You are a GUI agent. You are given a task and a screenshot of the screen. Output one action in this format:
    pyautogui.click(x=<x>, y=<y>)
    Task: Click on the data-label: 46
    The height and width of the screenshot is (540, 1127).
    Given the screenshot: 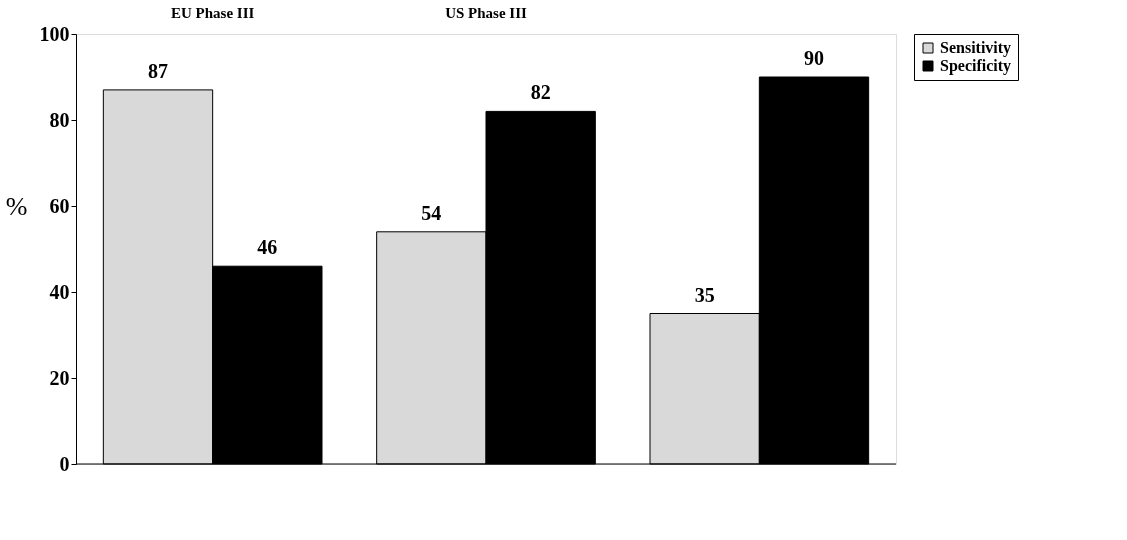 What is the action you would take?
    pyautogui.click(x=267, y=247)
    